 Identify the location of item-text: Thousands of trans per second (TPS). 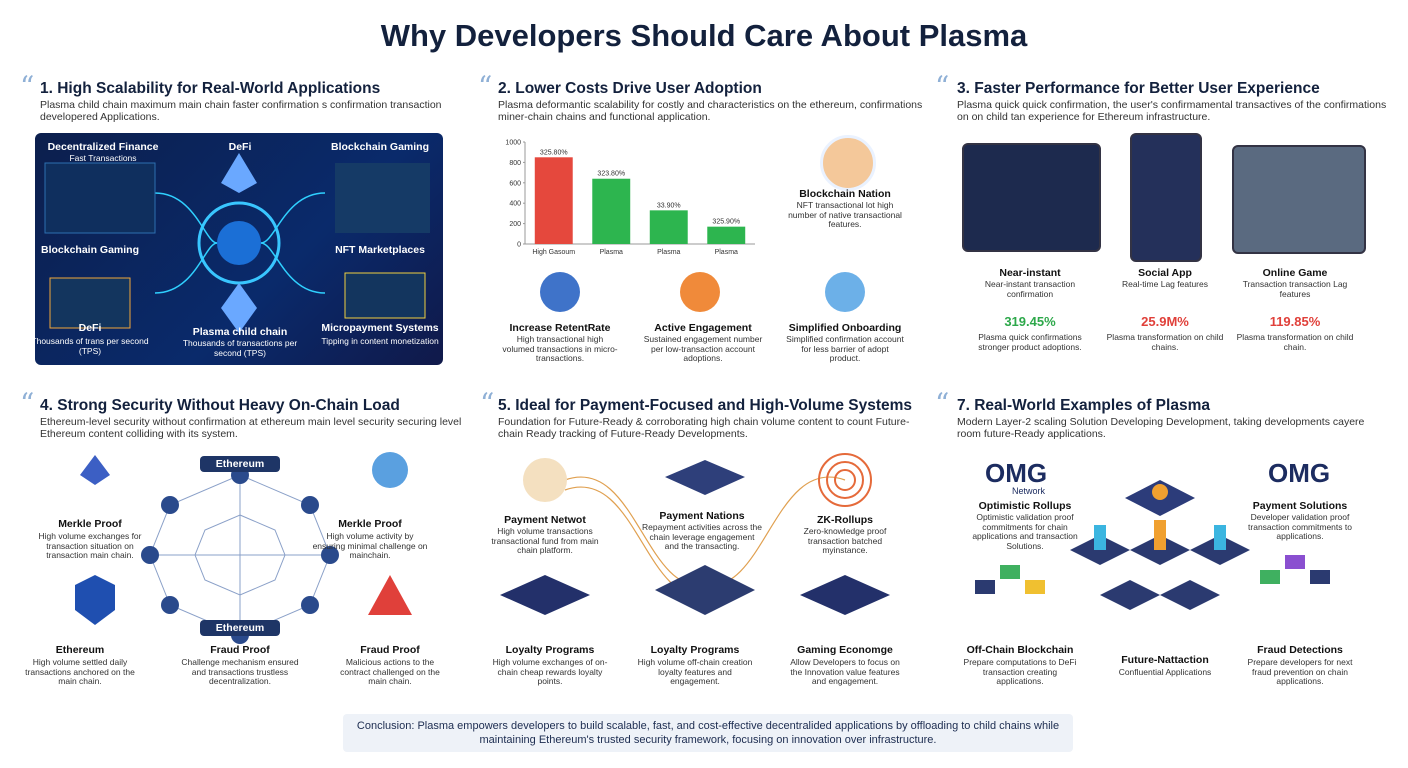
(90, 346).